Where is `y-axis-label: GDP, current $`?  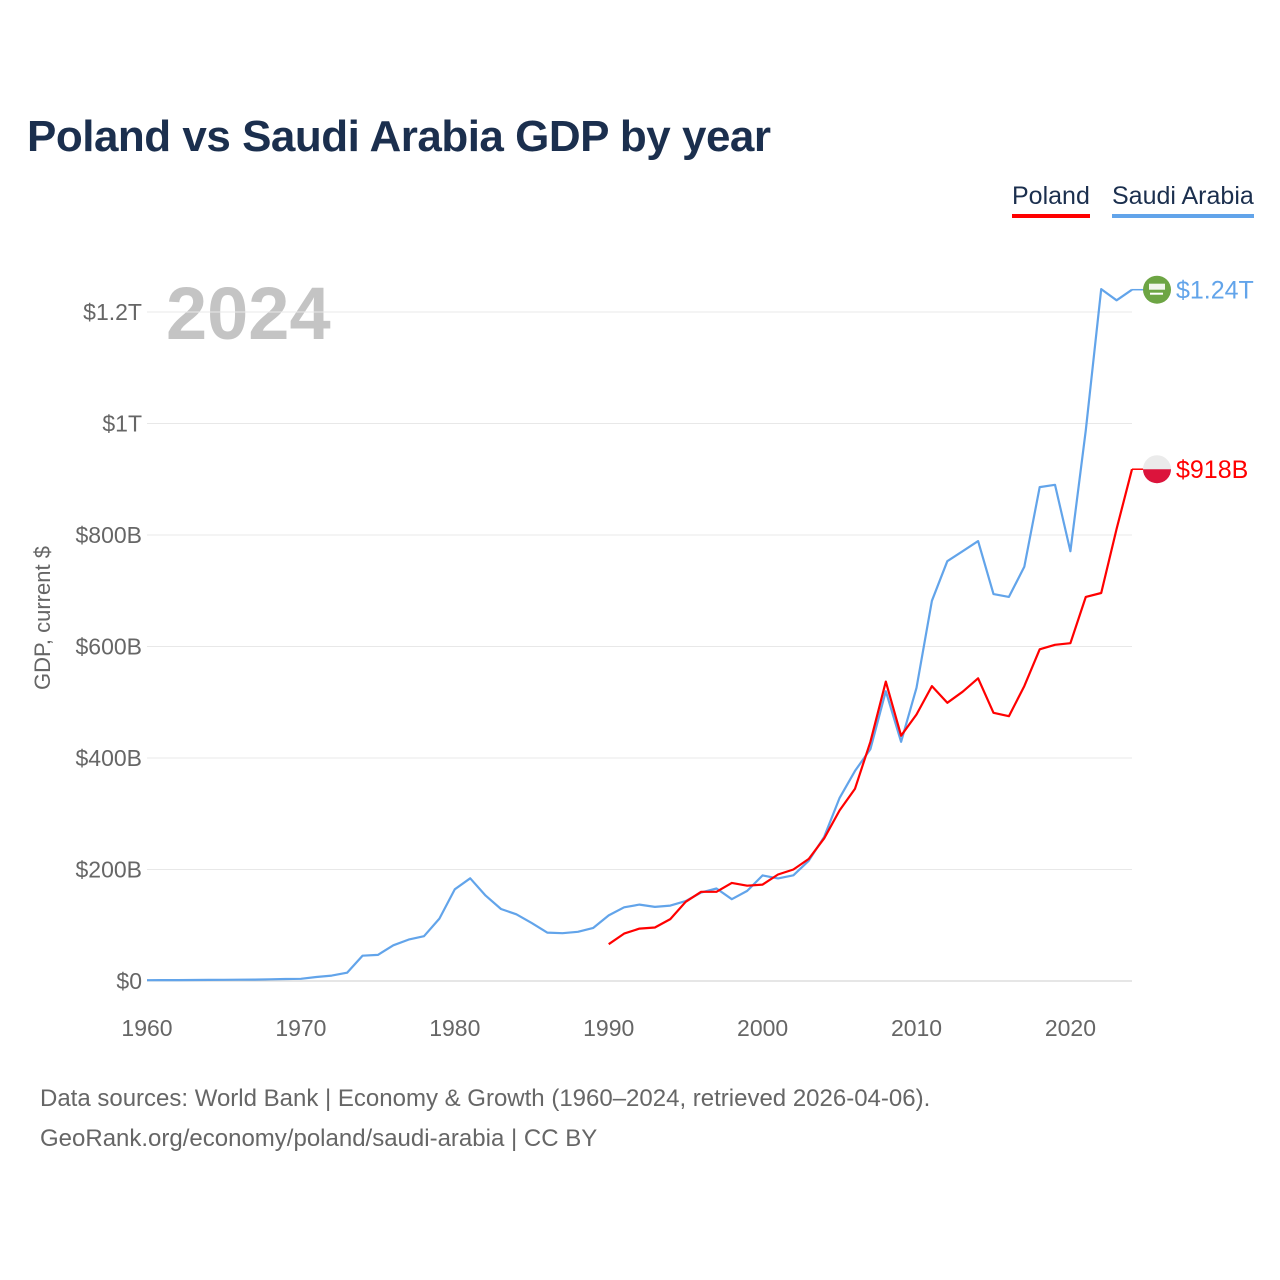 y-axis-label: GDP, current $ is located at coordinates (42, 618).